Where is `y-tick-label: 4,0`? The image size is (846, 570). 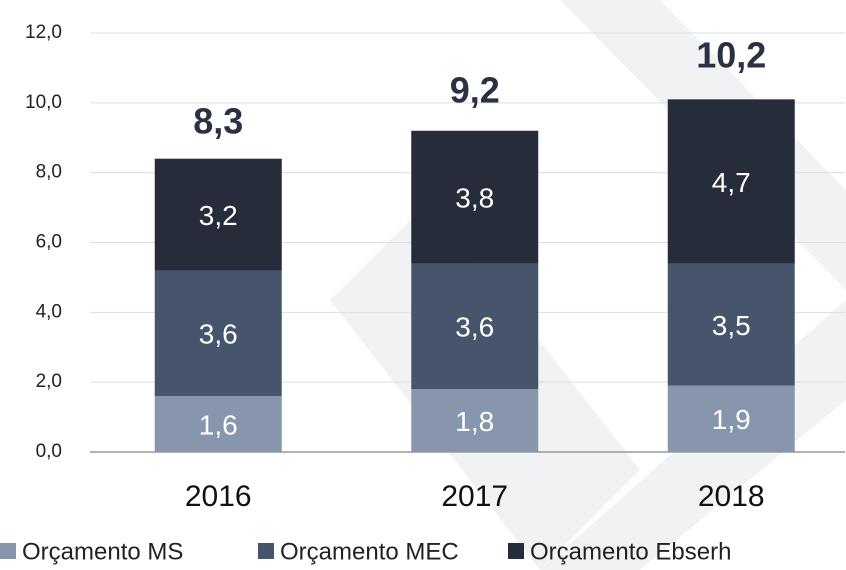 y-tick-label: 4,0 is located at coordinates (49, 311).